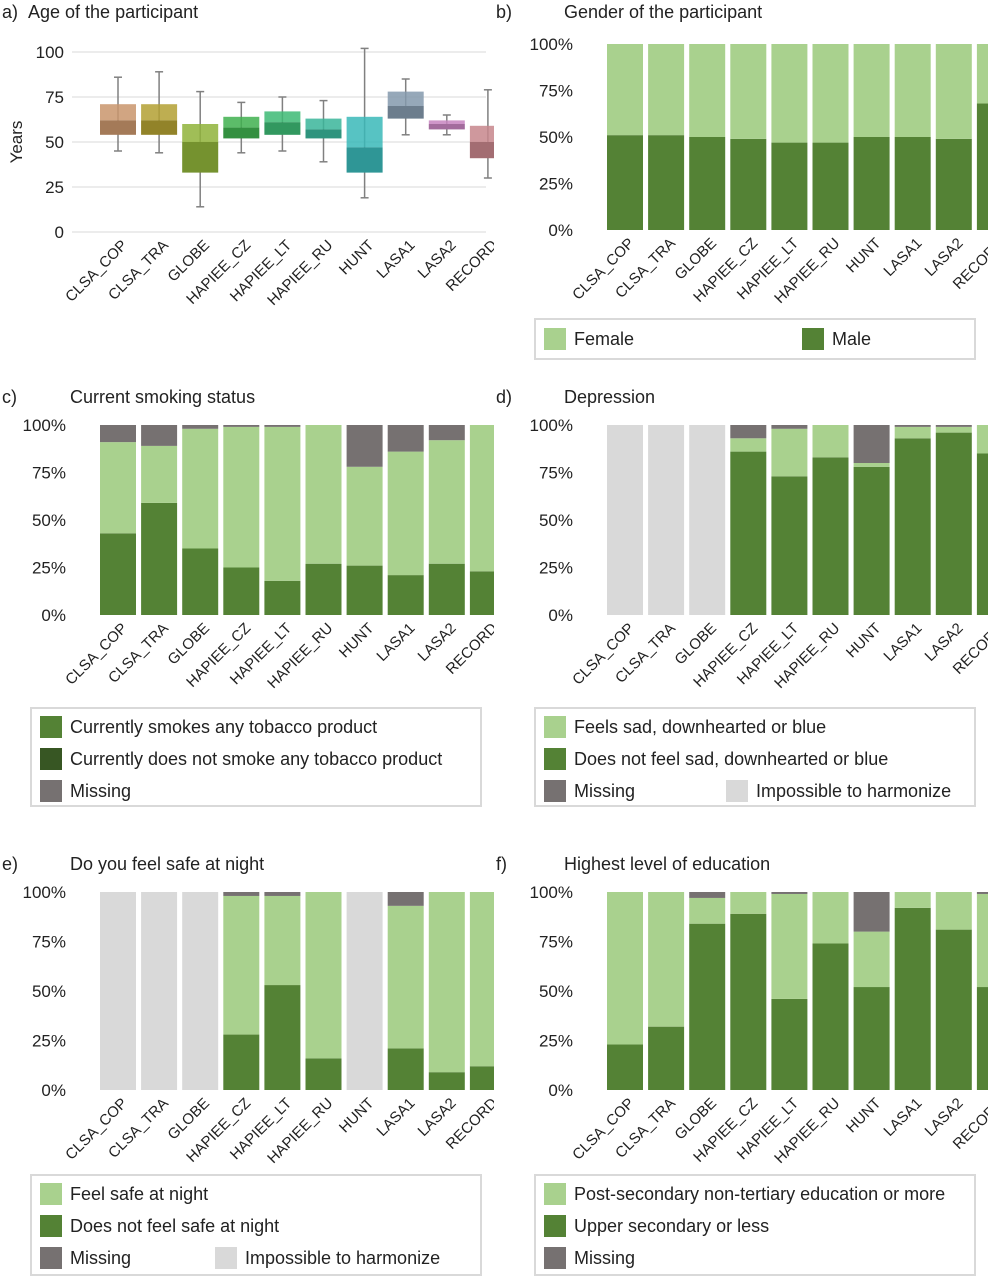 This screenshot has width=988, height=1280. Describe the element at coordinates (159, 1226) in the screenshot. I see `legend-item: Does not feel safe at night` at that location.